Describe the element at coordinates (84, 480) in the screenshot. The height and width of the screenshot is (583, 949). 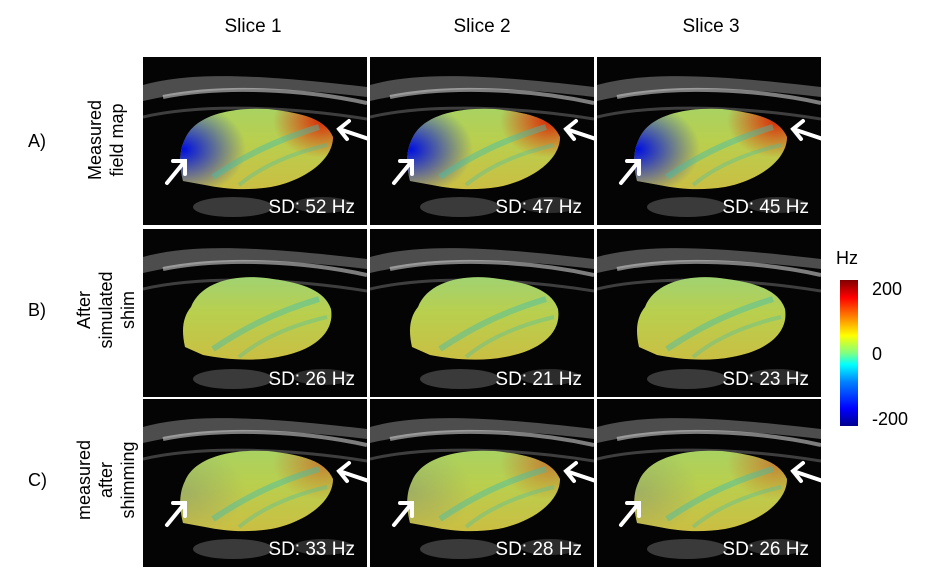
I see `row-label-c-line-1: measured` at that location.